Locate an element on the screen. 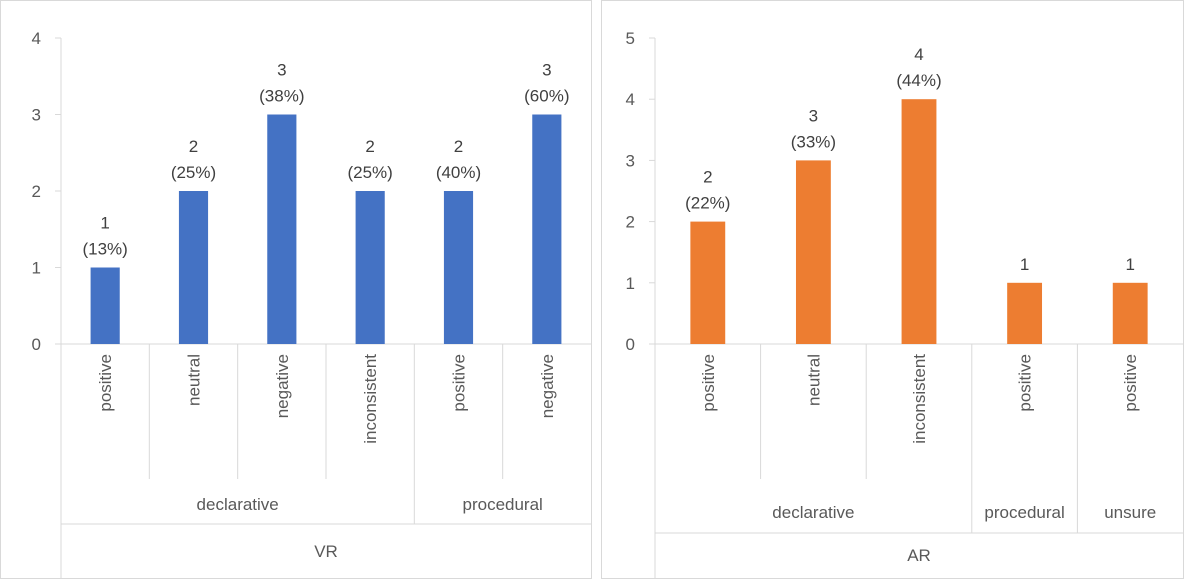 This screenshot has height=580, width=1184. vr-category-label: neutral is located at coordinates (194, 380).